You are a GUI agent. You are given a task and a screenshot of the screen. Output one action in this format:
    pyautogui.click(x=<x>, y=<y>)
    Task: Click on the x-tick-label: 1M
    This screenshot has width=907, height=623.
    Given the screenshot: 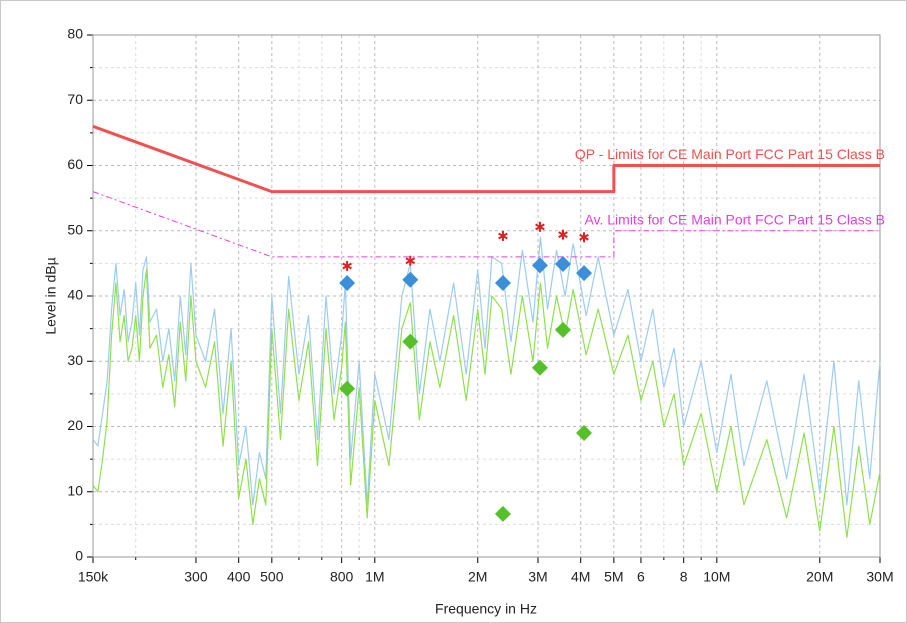 What is the action you would take?
    pyautogui.click(x=374, y=577)
    